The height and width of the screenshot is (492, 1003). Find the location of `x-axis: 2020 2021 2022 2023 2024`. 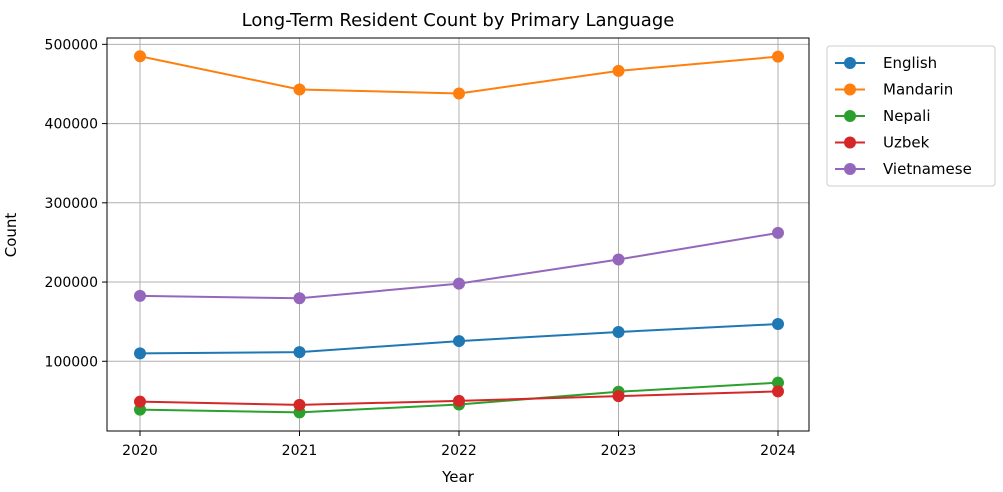

x-axis: 2020 2021 2022 2023 2024 is located at coordinates (459, 445).